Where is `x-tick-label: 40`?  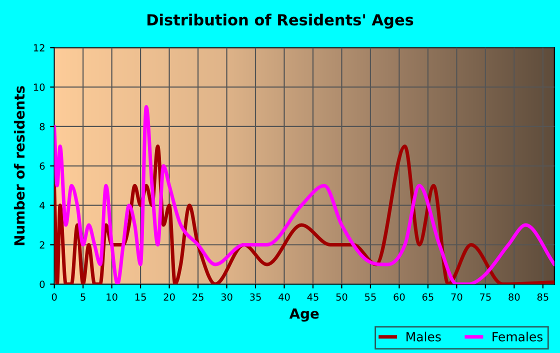
x-tick-label: 40 is located at coordinates (284, 297).